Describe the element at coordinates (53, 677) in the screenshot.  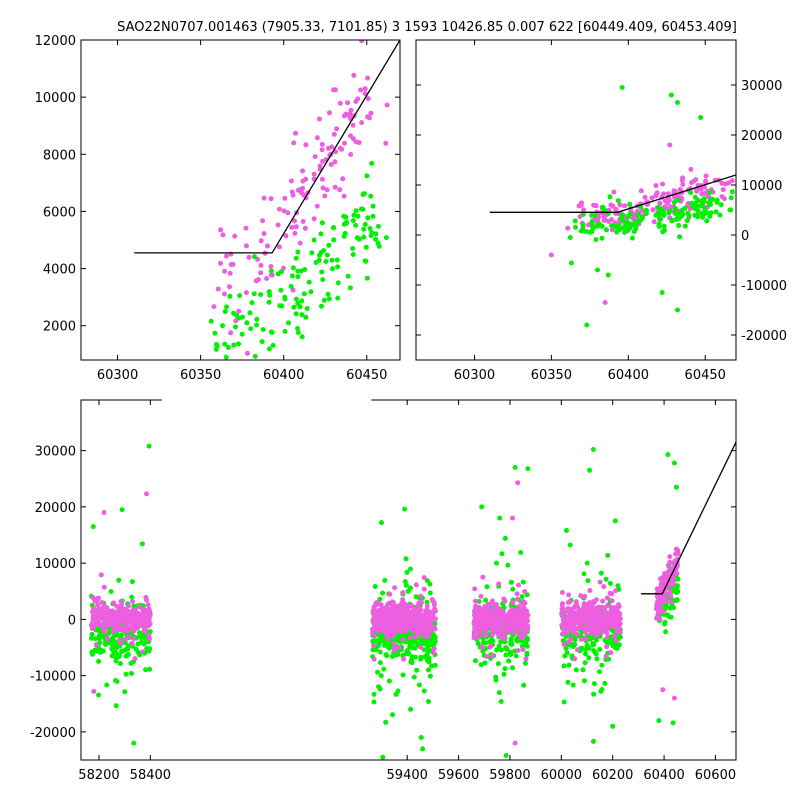
I see `y-tick-label: -10000` at that location.